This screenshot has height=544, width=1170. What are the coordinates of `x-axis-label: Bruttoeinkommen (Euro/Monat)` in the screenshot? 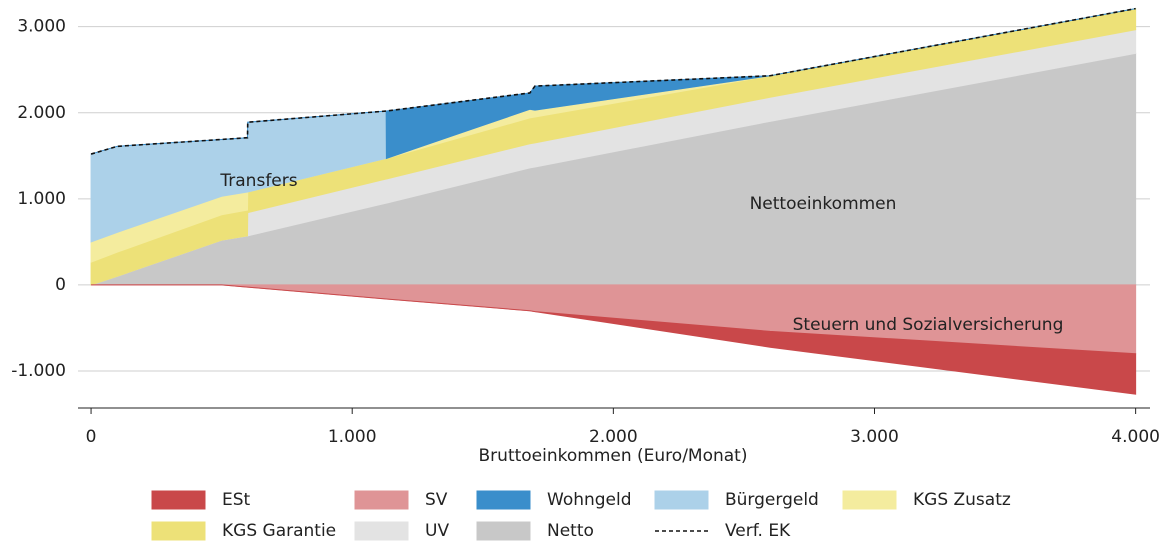 It's located at (613, 456).